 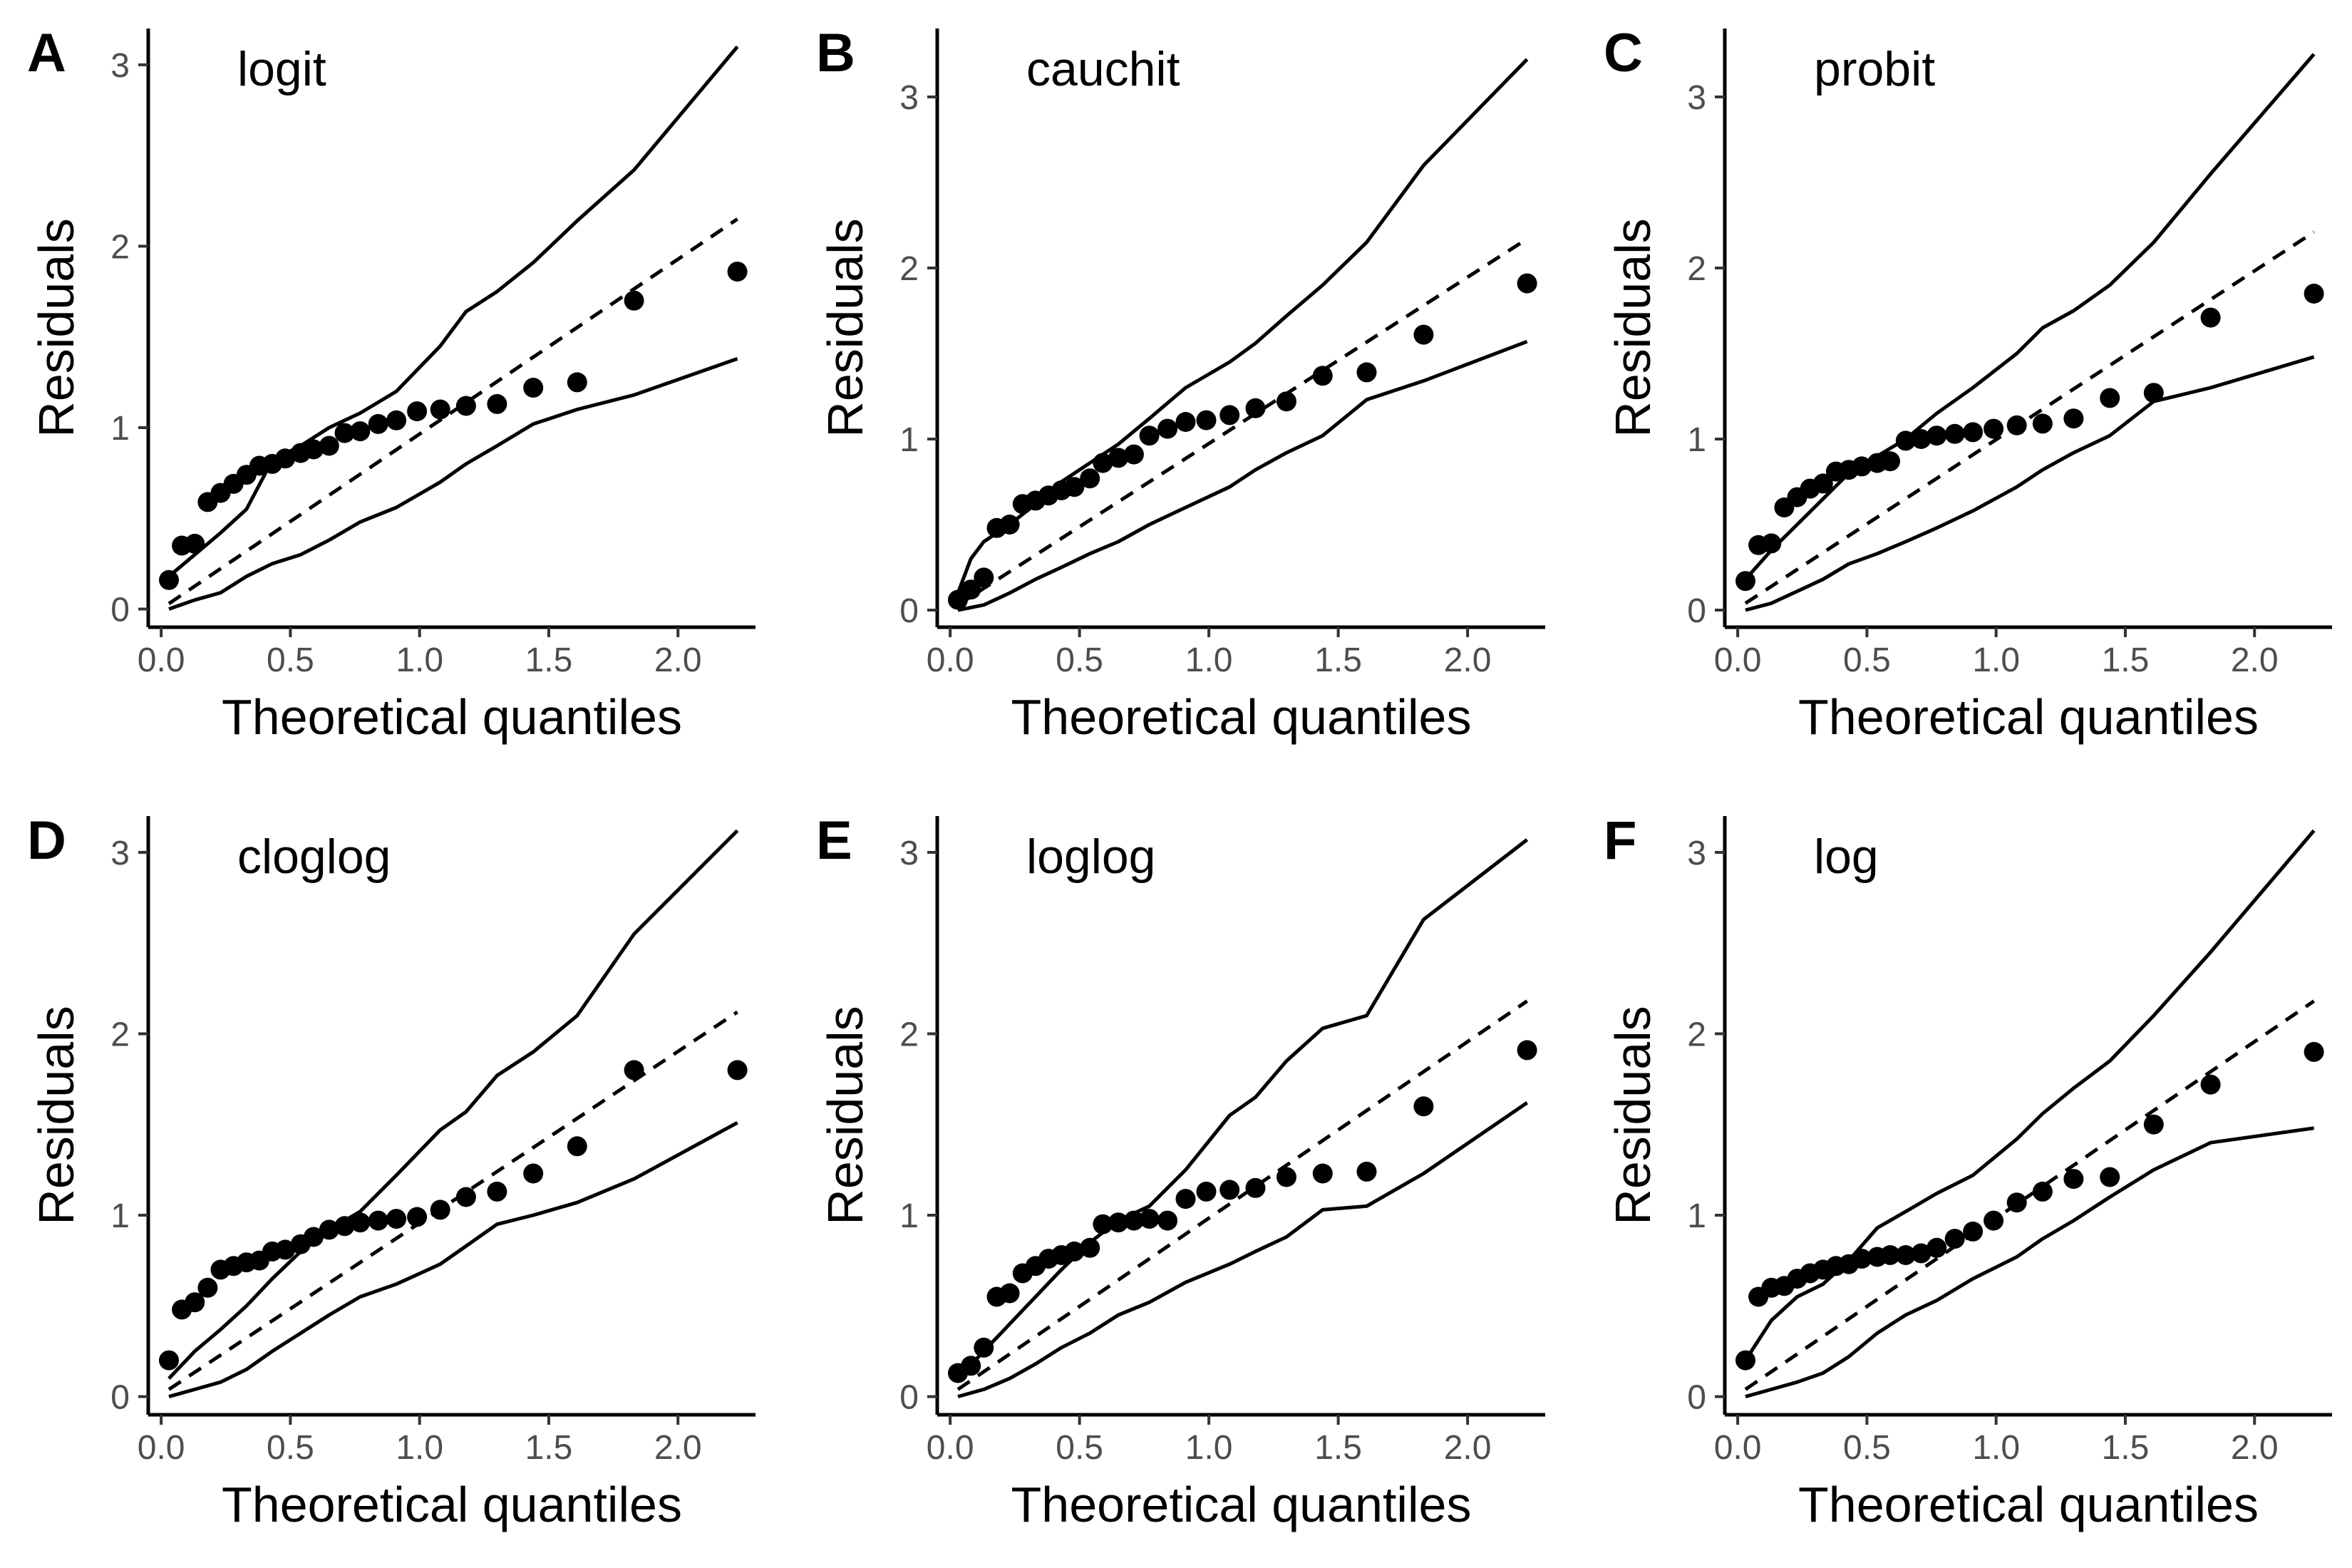 What do you see at coordinates (834, 841) in the screenshot?
I see `panel-letter: E` at bounding box center [834, 841].